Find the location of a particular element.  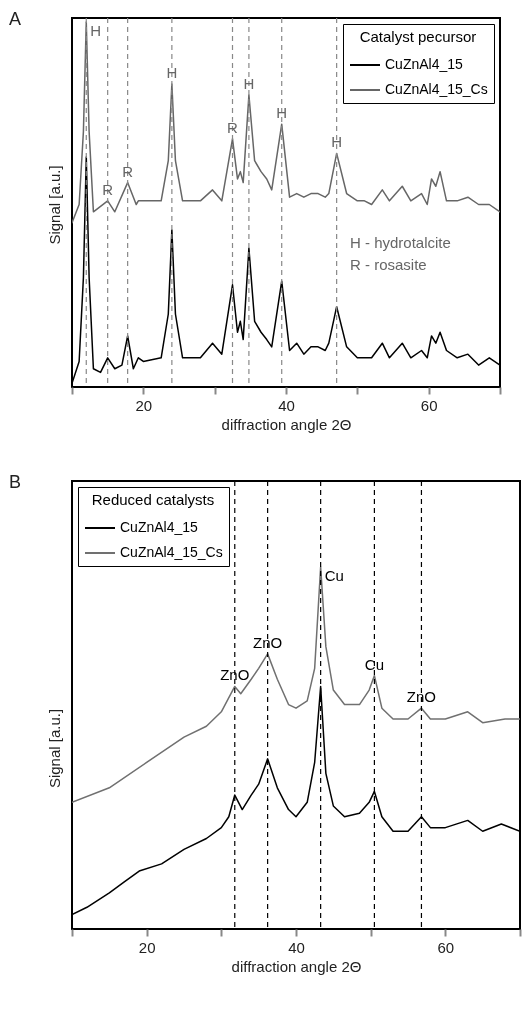

legend-title: Reduced catalysts is located at coordinates (153, 499).